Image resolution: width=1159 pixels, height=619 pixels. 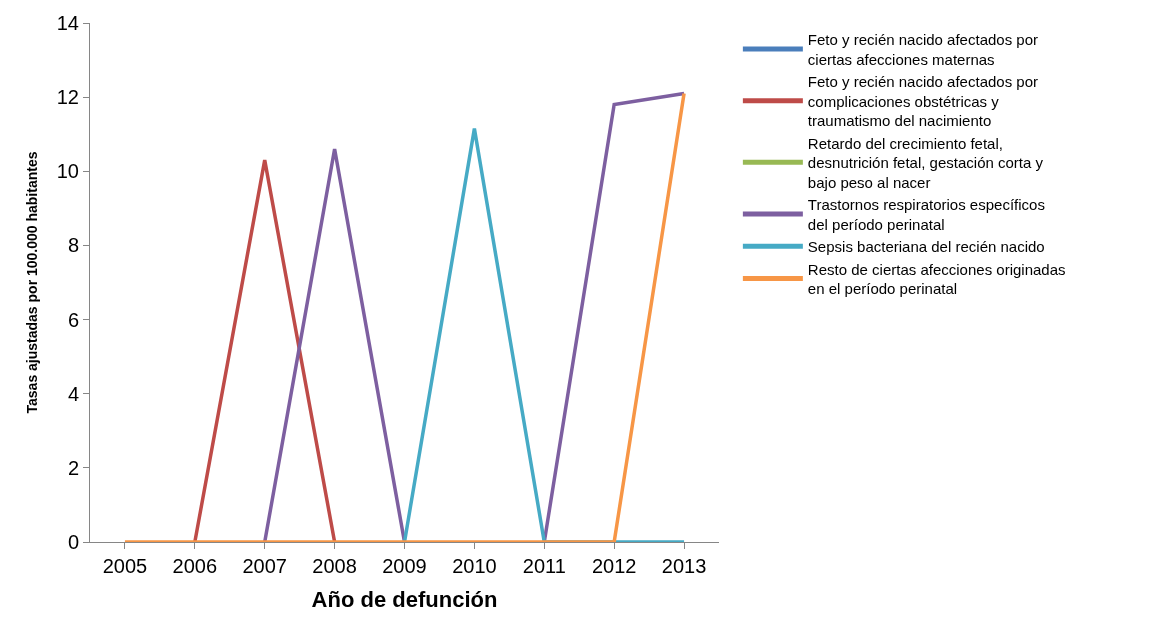 What do you see at coordinates (73, 245) in the screenshot?
I see `y-tick-label: 8` at bounding box center [73, 245].